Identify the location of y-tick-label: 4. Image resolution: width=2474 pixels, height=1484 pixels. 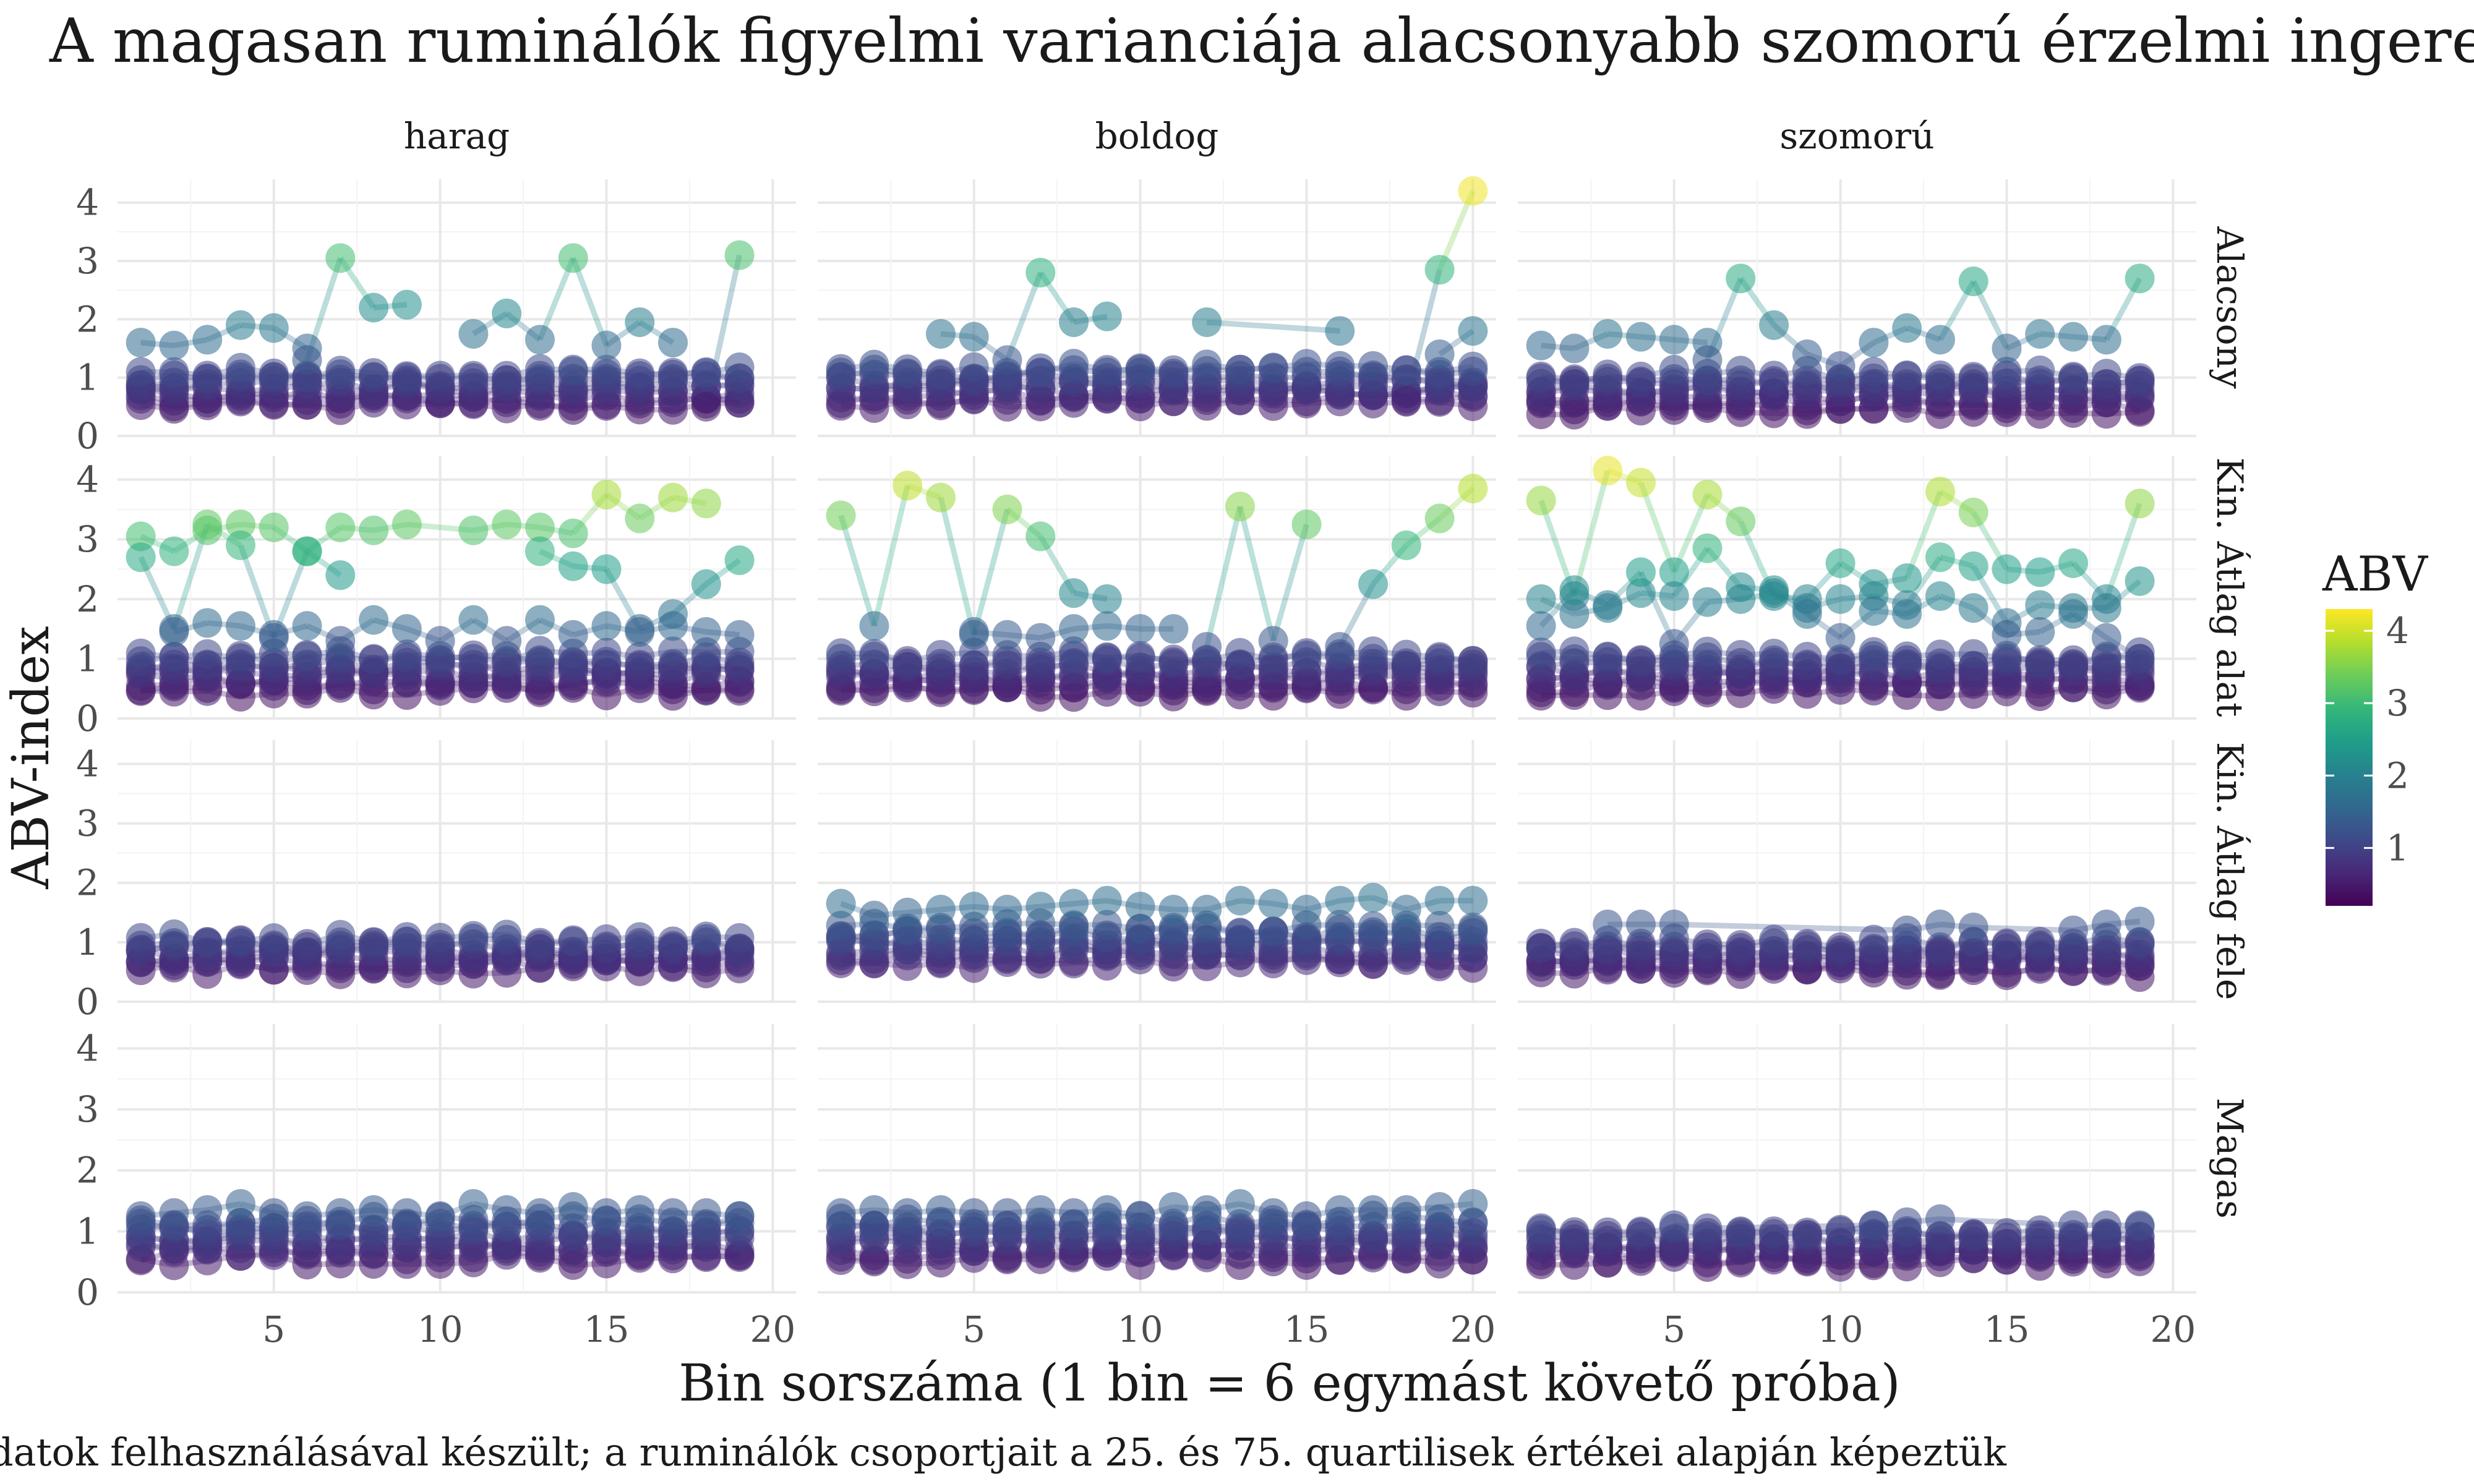
(88, 480).